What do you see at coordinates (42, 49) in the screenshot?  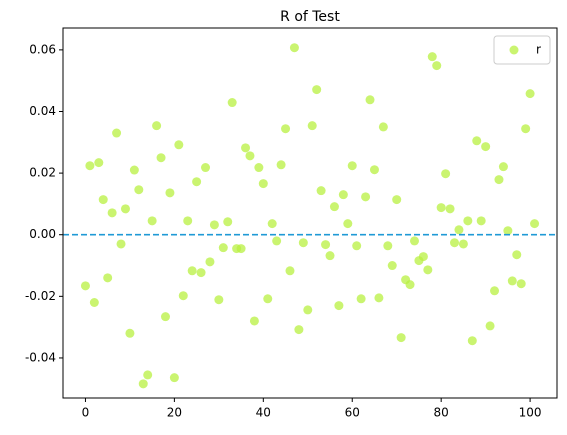 I see `y-tick-label: 0.06` at bounding box center [42, 49].